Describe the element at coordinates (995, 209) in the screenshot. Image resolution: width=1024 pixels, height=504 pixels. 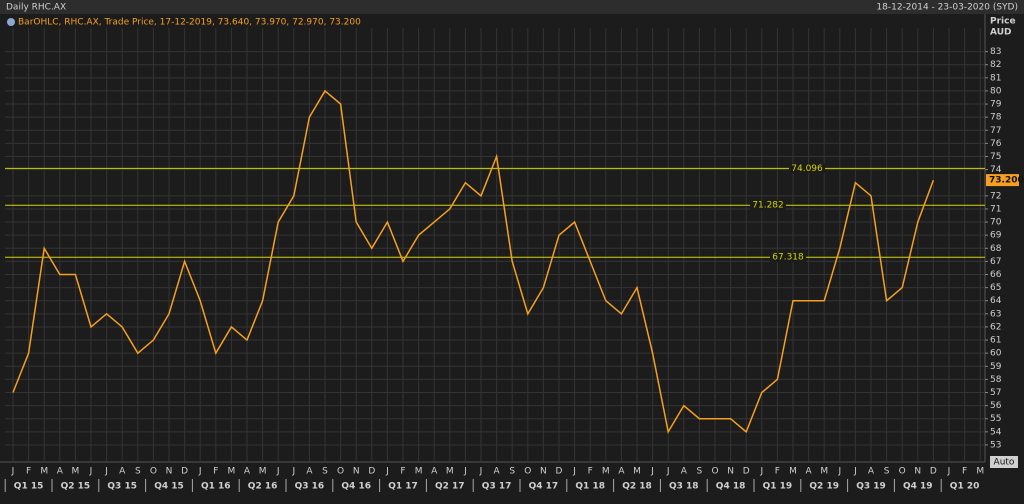
I see `y-tick-label: 71` at that location.